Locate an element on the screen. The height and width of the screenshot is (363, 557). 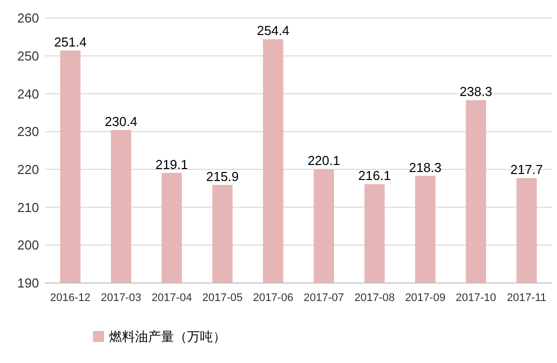
x-tick-label: 2017-11 is located at coordinates (526, 298).